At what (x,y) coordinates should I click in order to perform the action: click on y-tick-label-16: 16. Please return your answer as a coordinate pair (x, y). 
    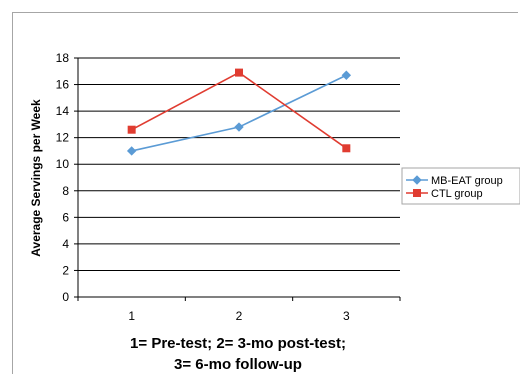
    Looking at the image, I should click on (63, 85).